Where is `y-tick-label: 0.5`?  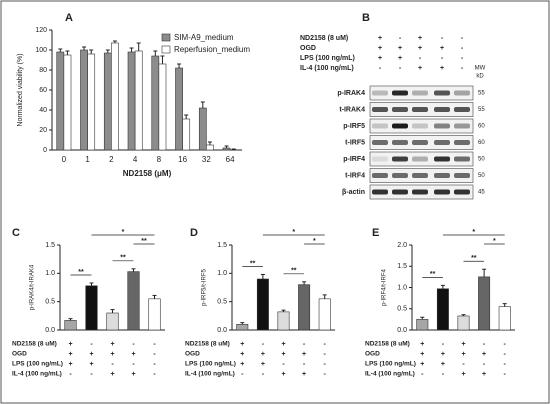 y-tick-label: 0.5 is located at coordinates (50, 302).